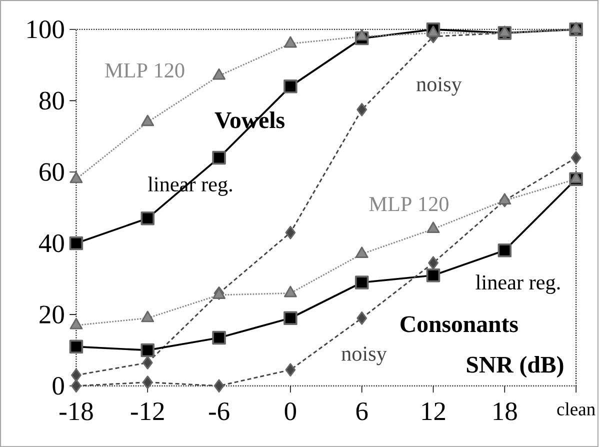 Image resolution: width=600 pixels, height=447 pixels. I want to click on y-tick-label: 0, so click(58, 385).